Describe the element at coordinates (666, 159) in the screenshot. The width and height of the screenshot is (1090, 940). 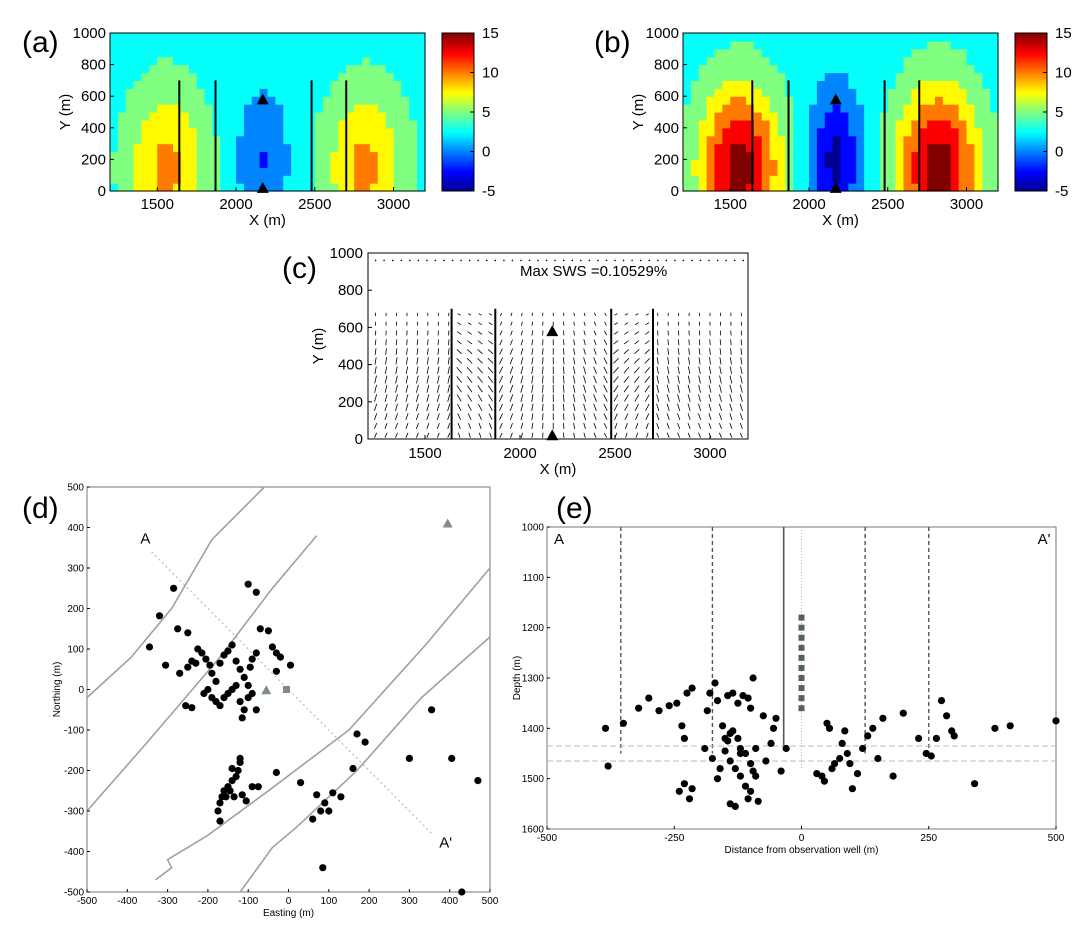
I see `y-tick-label: 200` at that location.